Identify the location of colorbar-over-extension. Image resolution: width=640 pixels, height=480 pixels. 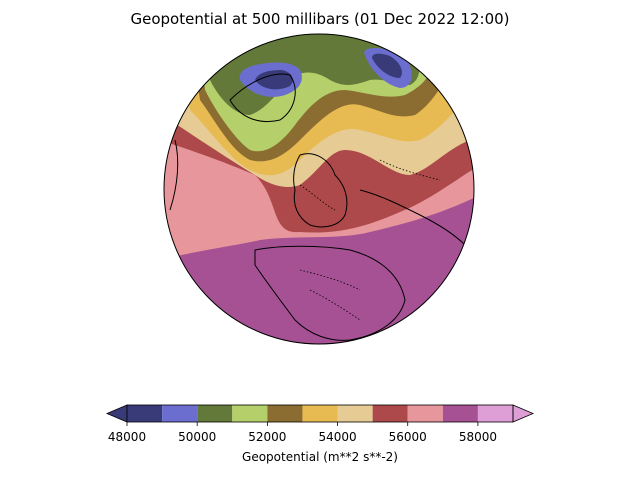
(523, 413).